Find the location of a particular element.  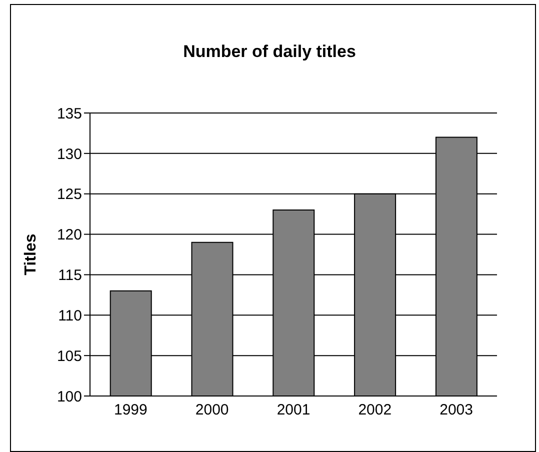

y-tick-label: 110 is located at coordinates (70, 315).